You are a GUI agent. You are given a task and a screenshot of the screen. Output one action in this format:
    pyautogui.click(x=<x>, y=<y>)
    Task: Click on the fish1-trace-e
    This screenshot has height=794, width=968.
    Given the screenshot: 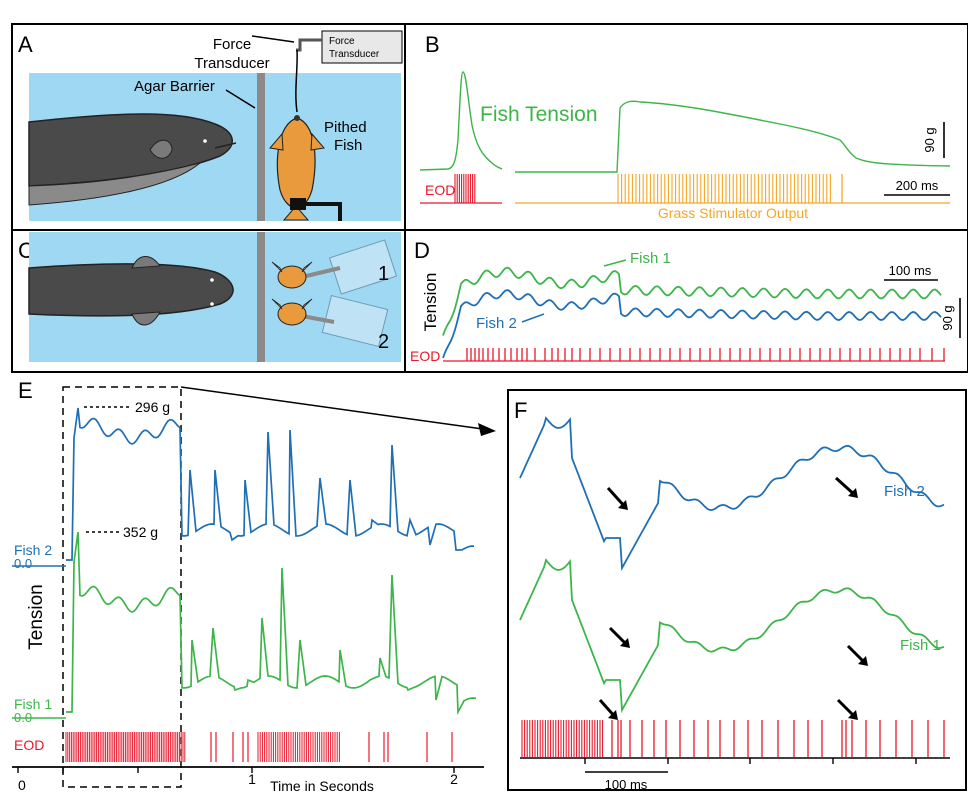 What is the action you would take?
    pyautogui.click(x=271, y=623)
    